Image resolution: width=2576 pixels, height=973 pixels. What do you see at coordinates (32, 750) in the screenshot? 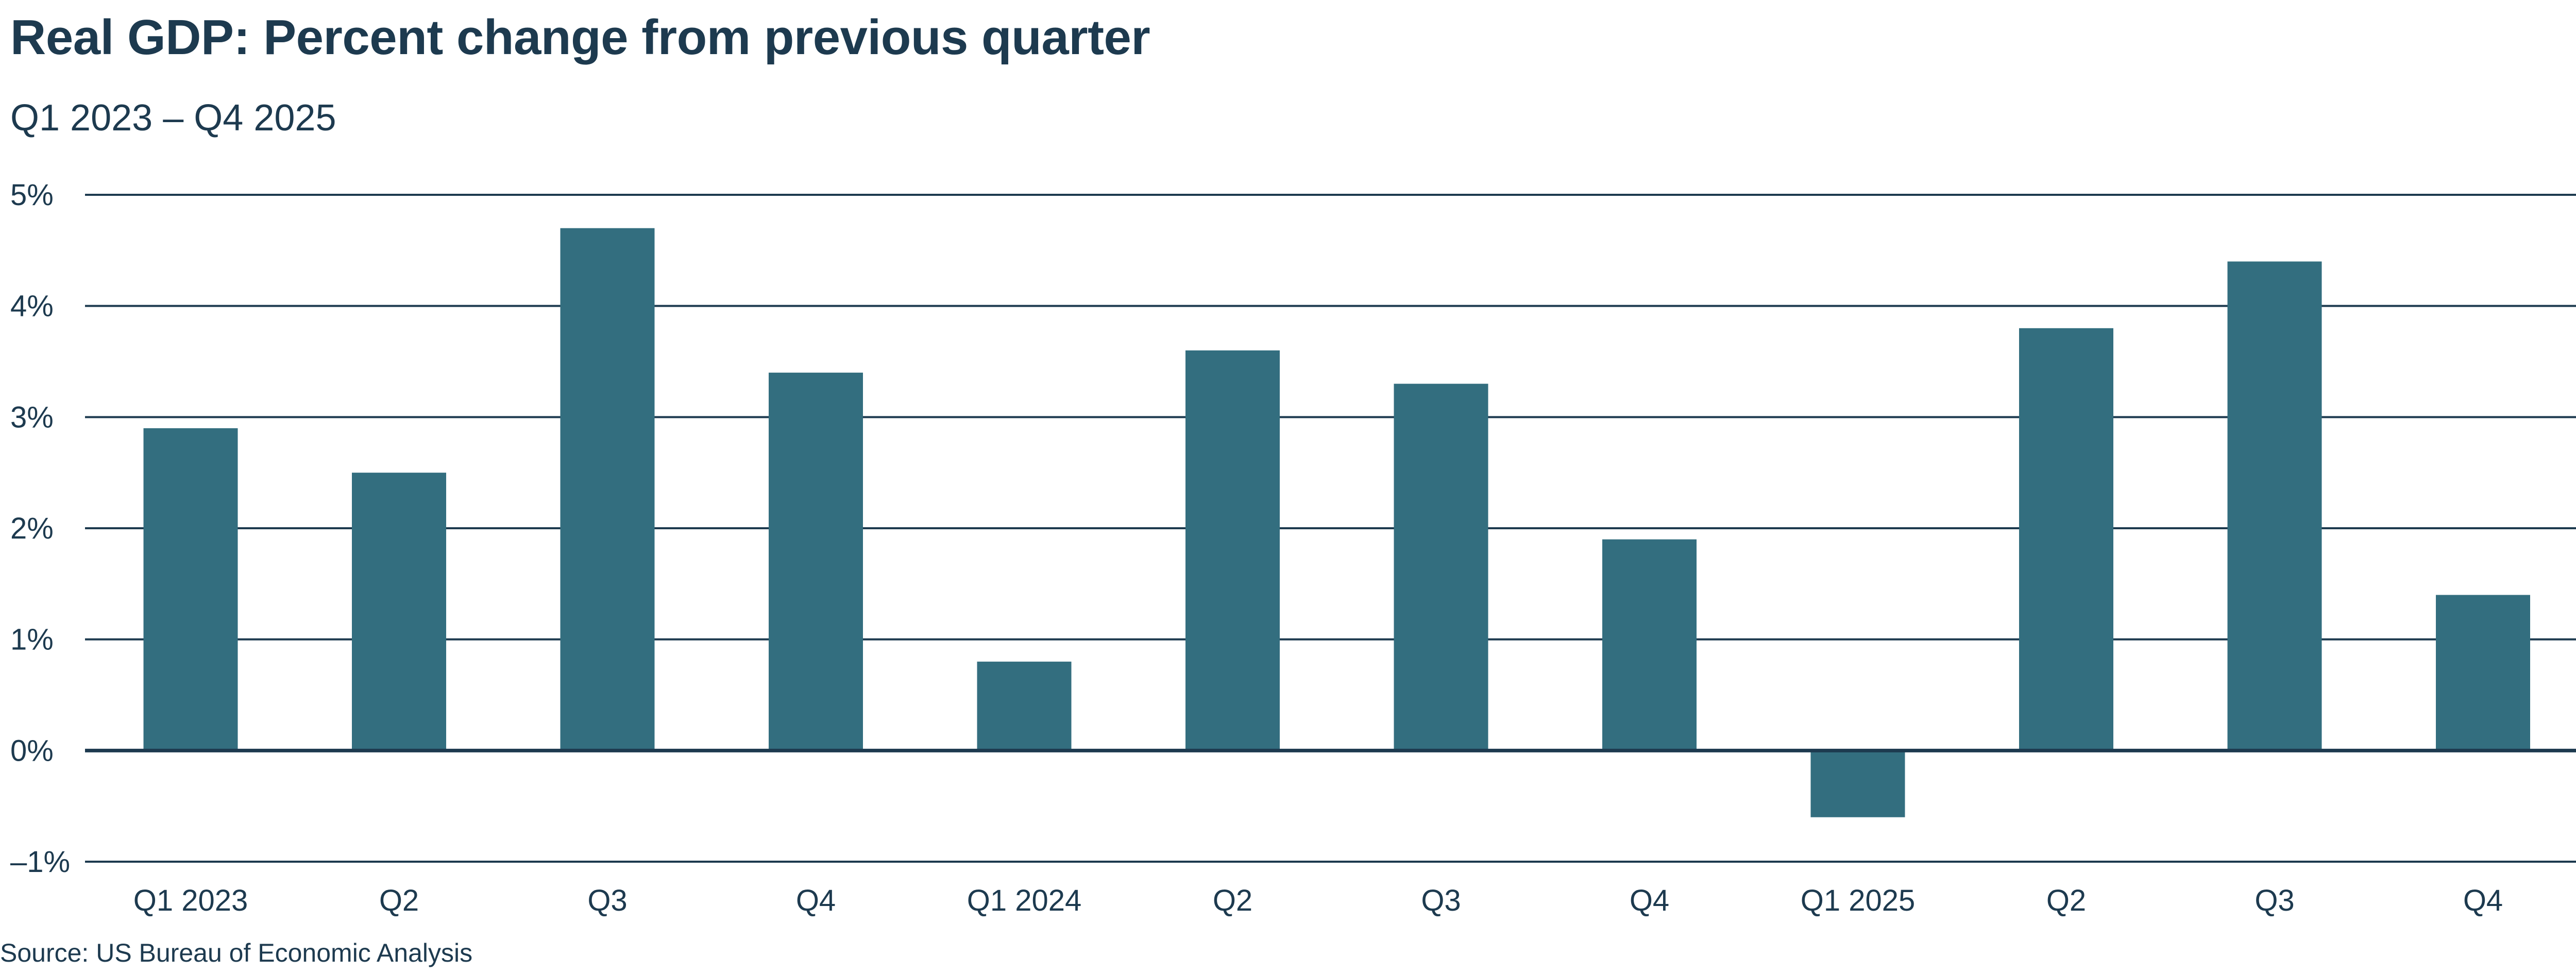
I see `y-tick-label: 0%` at bounding box center [32, 750].